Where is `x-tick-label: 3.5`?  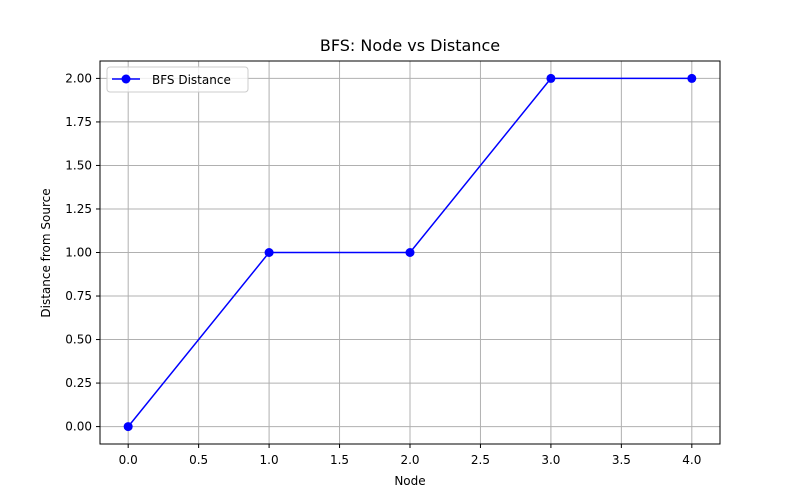 x-tick-label: 3.5 is located at coordinates (621, 460).